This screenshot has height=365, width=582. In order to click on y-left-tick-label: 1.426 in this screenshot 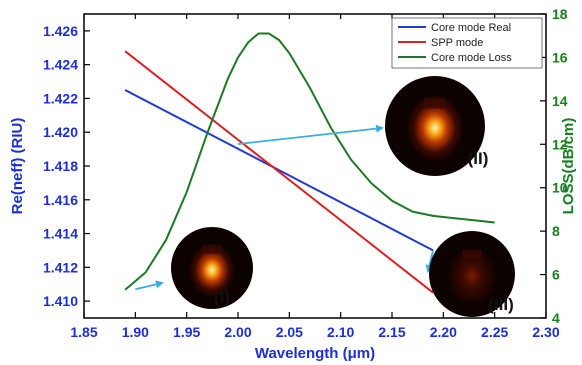, I will do `click(60, 31)`.